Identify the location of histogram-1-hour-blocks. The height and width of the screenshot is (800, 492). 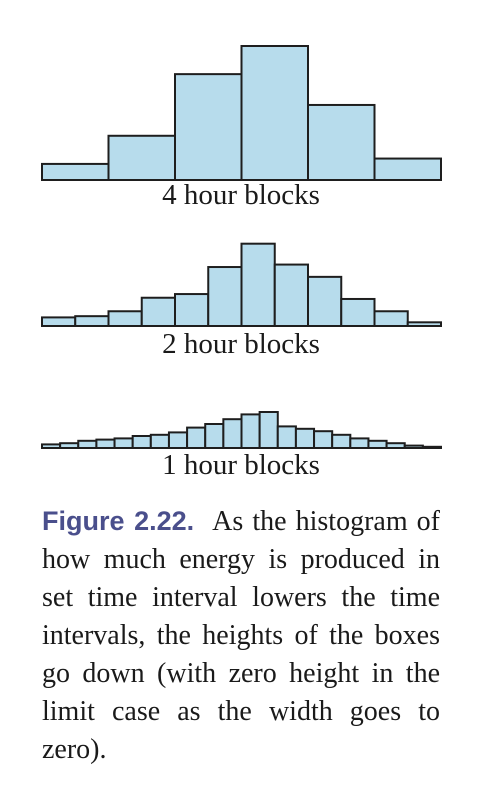
(241, 430).